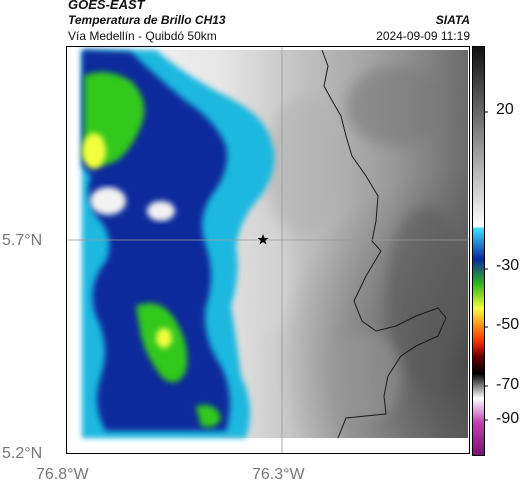  What do you see at coordinates (452, 20) in the screenshot?
I see `agency-label: SIATA` at bounding box center [452, 20].